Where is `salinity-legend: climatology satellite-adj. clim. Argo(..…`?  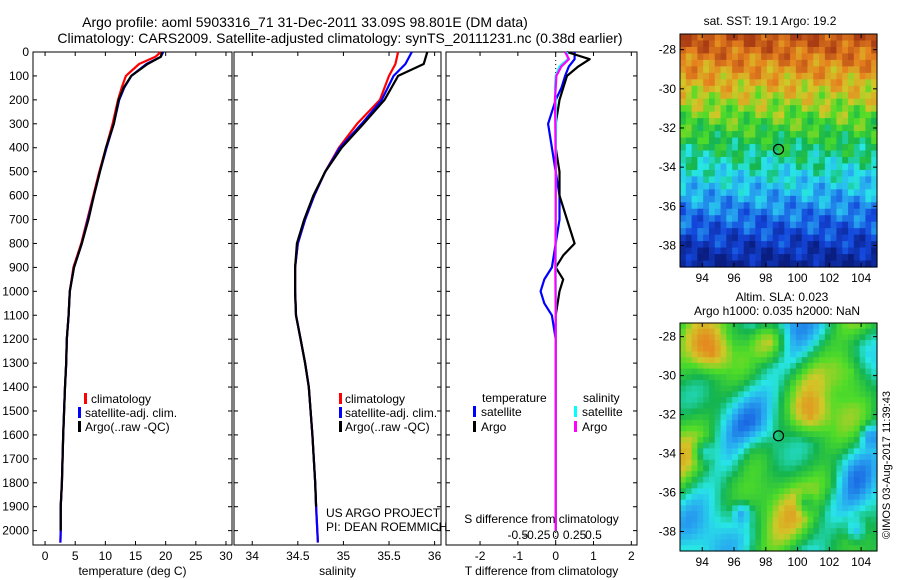 salinity-legend: climatology satellite-adj. clim. Argo(..… is located at coordinates (388, 413).